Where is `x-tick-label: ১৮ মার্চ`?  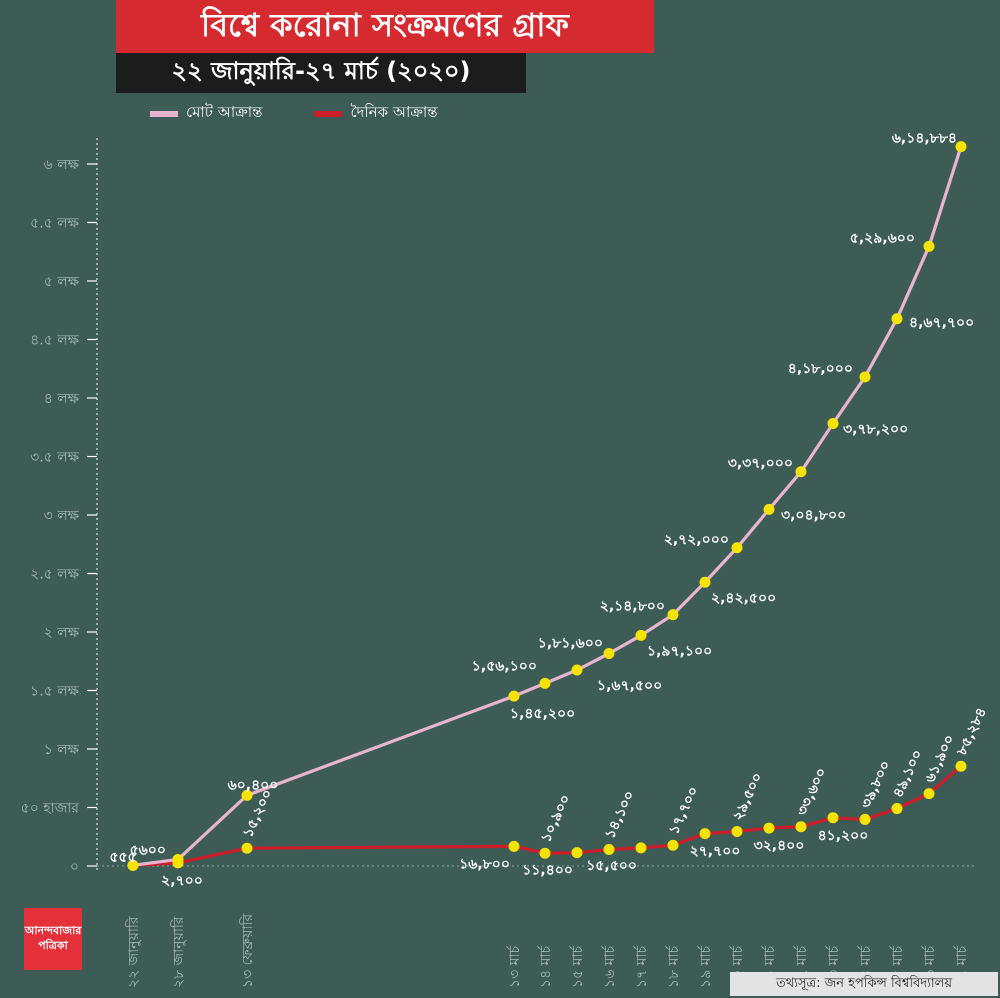 x-tick-label: ১৮ মার্চ is located at coordinates (673, 966).